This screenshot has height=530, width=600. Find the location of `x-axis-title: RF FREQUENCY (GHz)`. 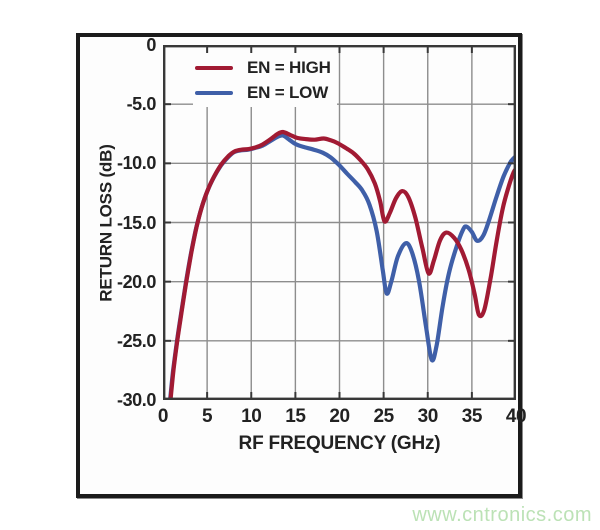

x-axis-title: RF FREQUENCY (GHz) is located at coordinates (339, 443).